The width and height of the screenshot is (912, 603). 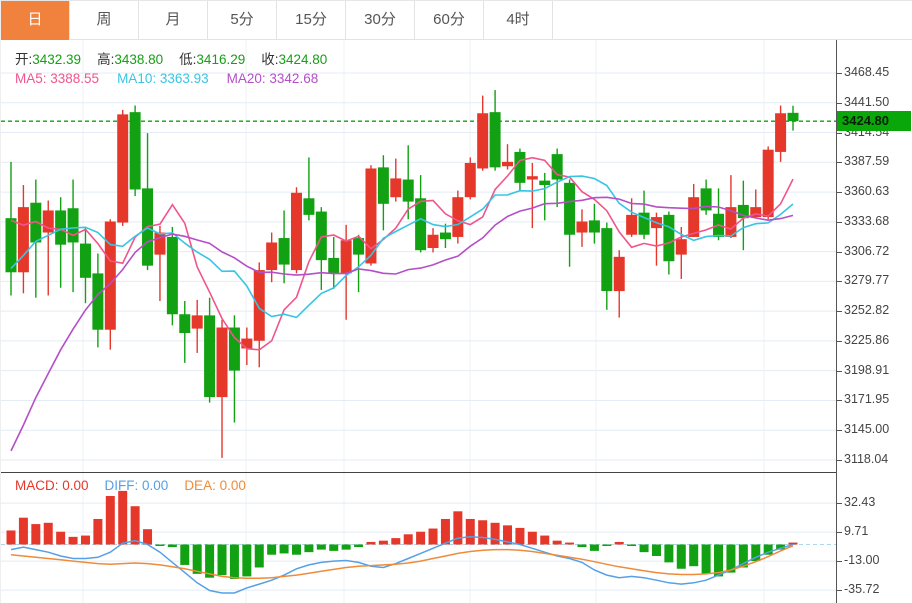 I want to click on diff-line, so click(x=402, y=565).